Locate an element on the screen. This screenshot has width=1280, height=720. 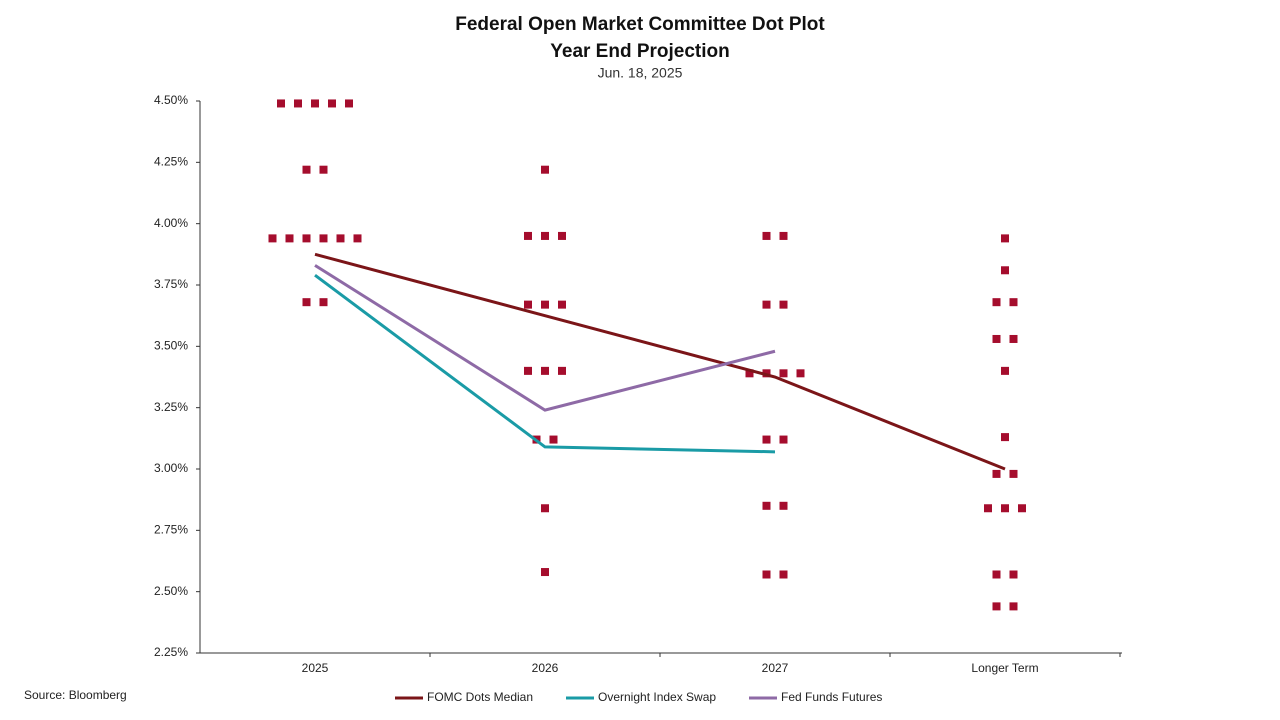
chart-date: Jun. 18, 2025 is located at coordinates (640, 73).